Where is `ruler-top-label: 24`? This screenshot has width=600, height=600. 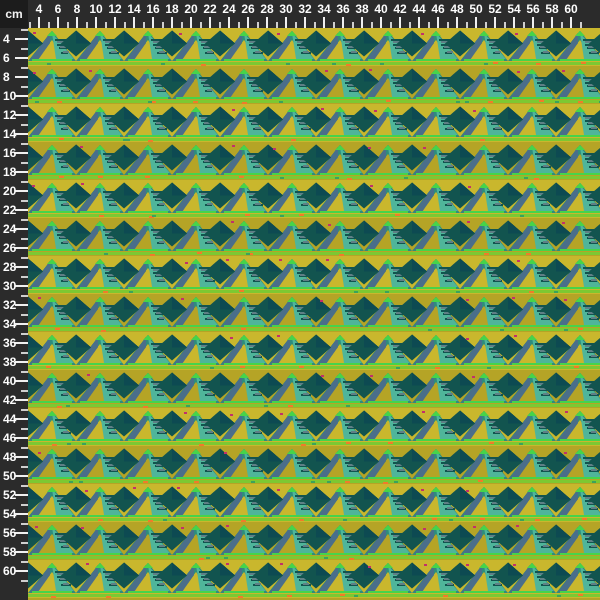
ruler-top-label: 24 is located at coordinates (229, 9).